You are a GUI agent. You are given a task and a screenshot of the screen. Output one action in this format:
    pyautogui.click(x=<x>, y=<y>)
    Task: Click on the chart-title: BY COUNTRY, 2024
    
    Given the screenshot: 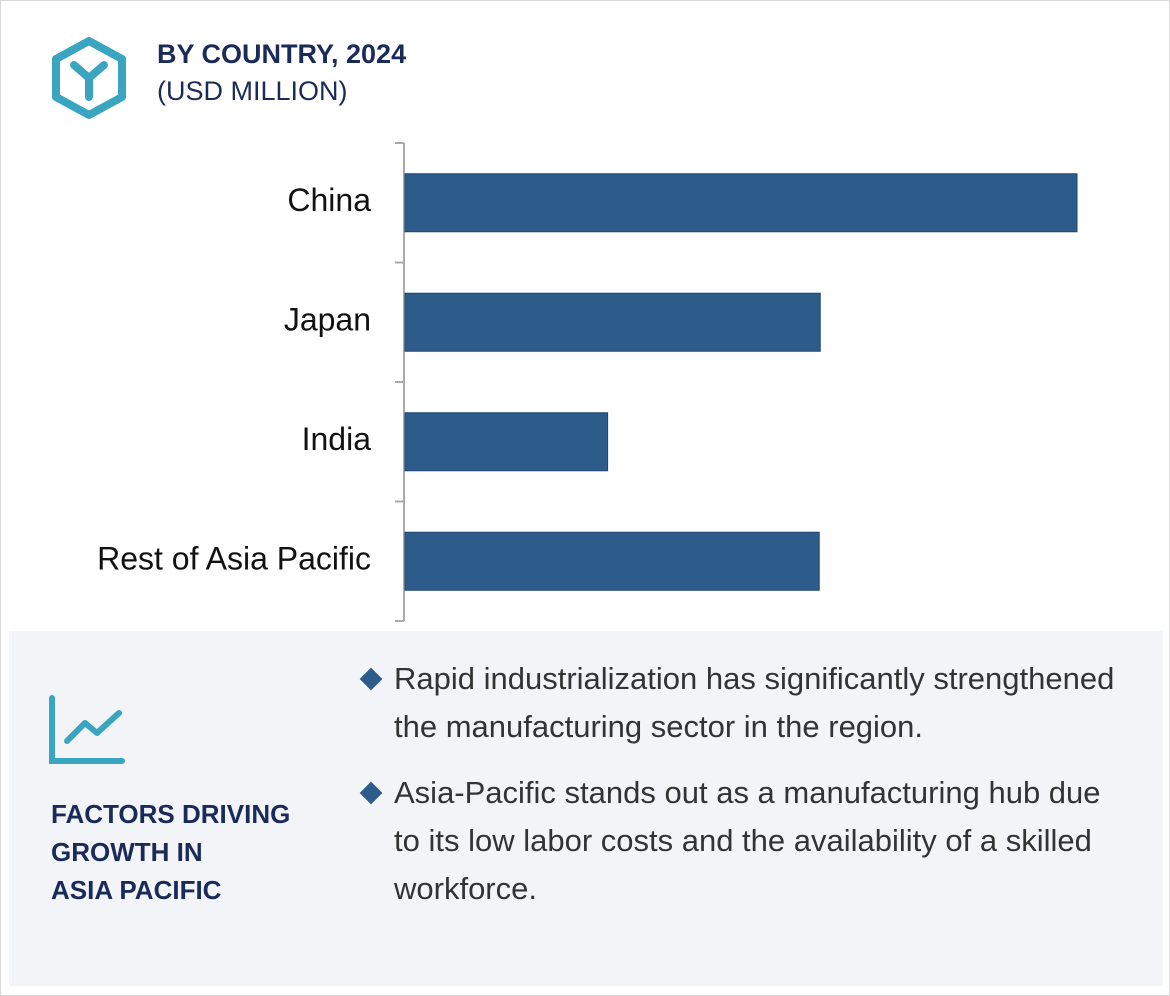 What is the action you would take?
    pyautogui.click(x=282, y=54)
    